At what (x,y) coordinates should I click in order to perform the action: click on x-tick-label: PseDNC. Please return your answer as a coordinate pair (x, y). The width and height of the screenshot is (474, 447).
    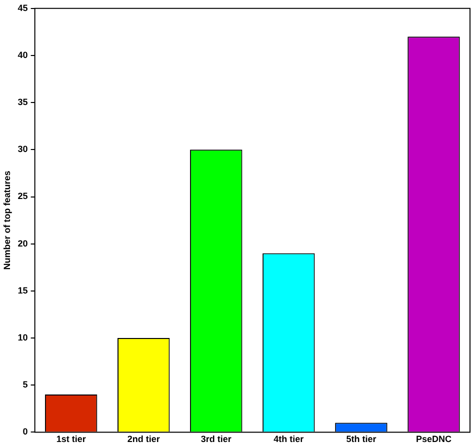
    Looking at the image, I should click on (434, 439).